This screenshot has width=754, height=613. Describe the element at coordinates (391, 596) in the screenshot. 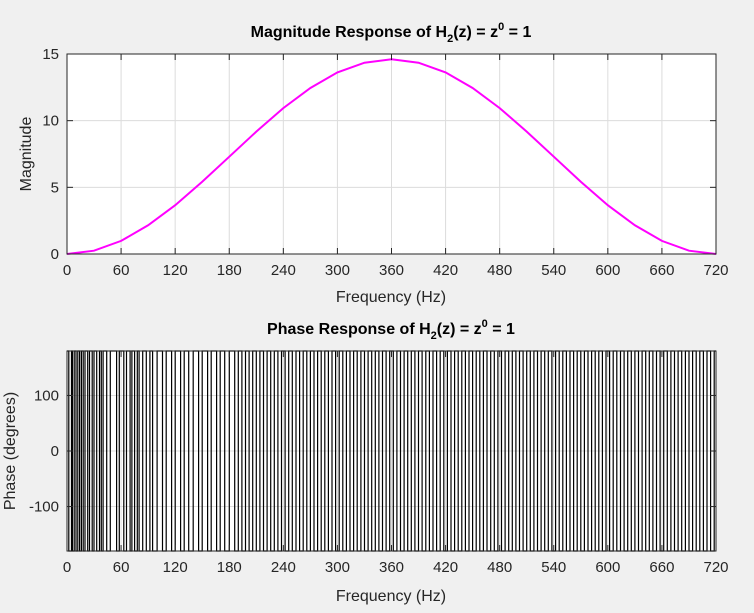

I see `phase-x-label: Frequency (Hz)` at that location.